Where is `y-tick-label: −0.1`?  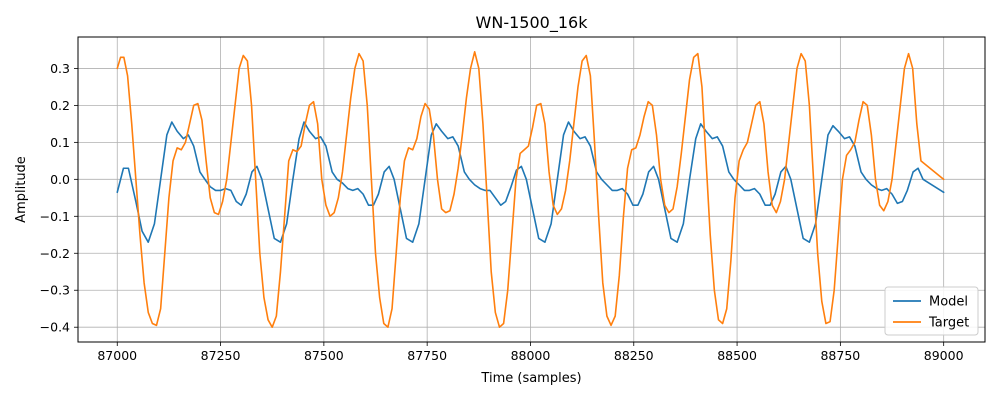 y-tick-label: −0.1 is located at coordinates (55, 216).